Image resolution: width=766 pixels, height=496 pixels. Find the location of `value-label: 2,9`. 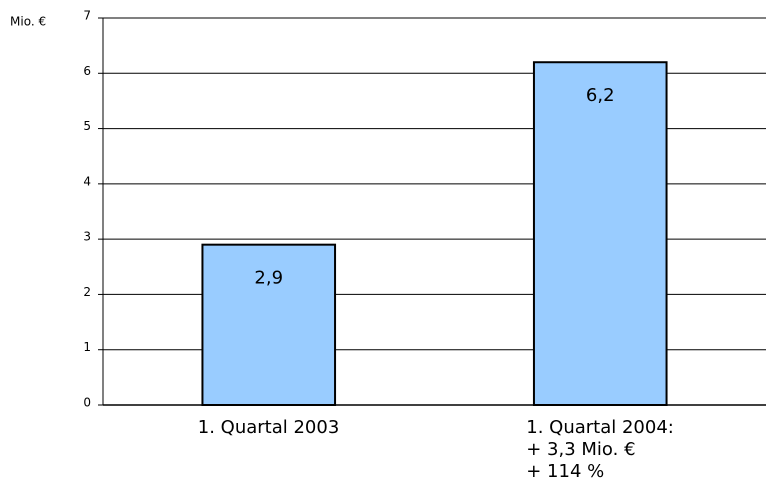

value-label: 2,9 is located at coordinates (268, 278).